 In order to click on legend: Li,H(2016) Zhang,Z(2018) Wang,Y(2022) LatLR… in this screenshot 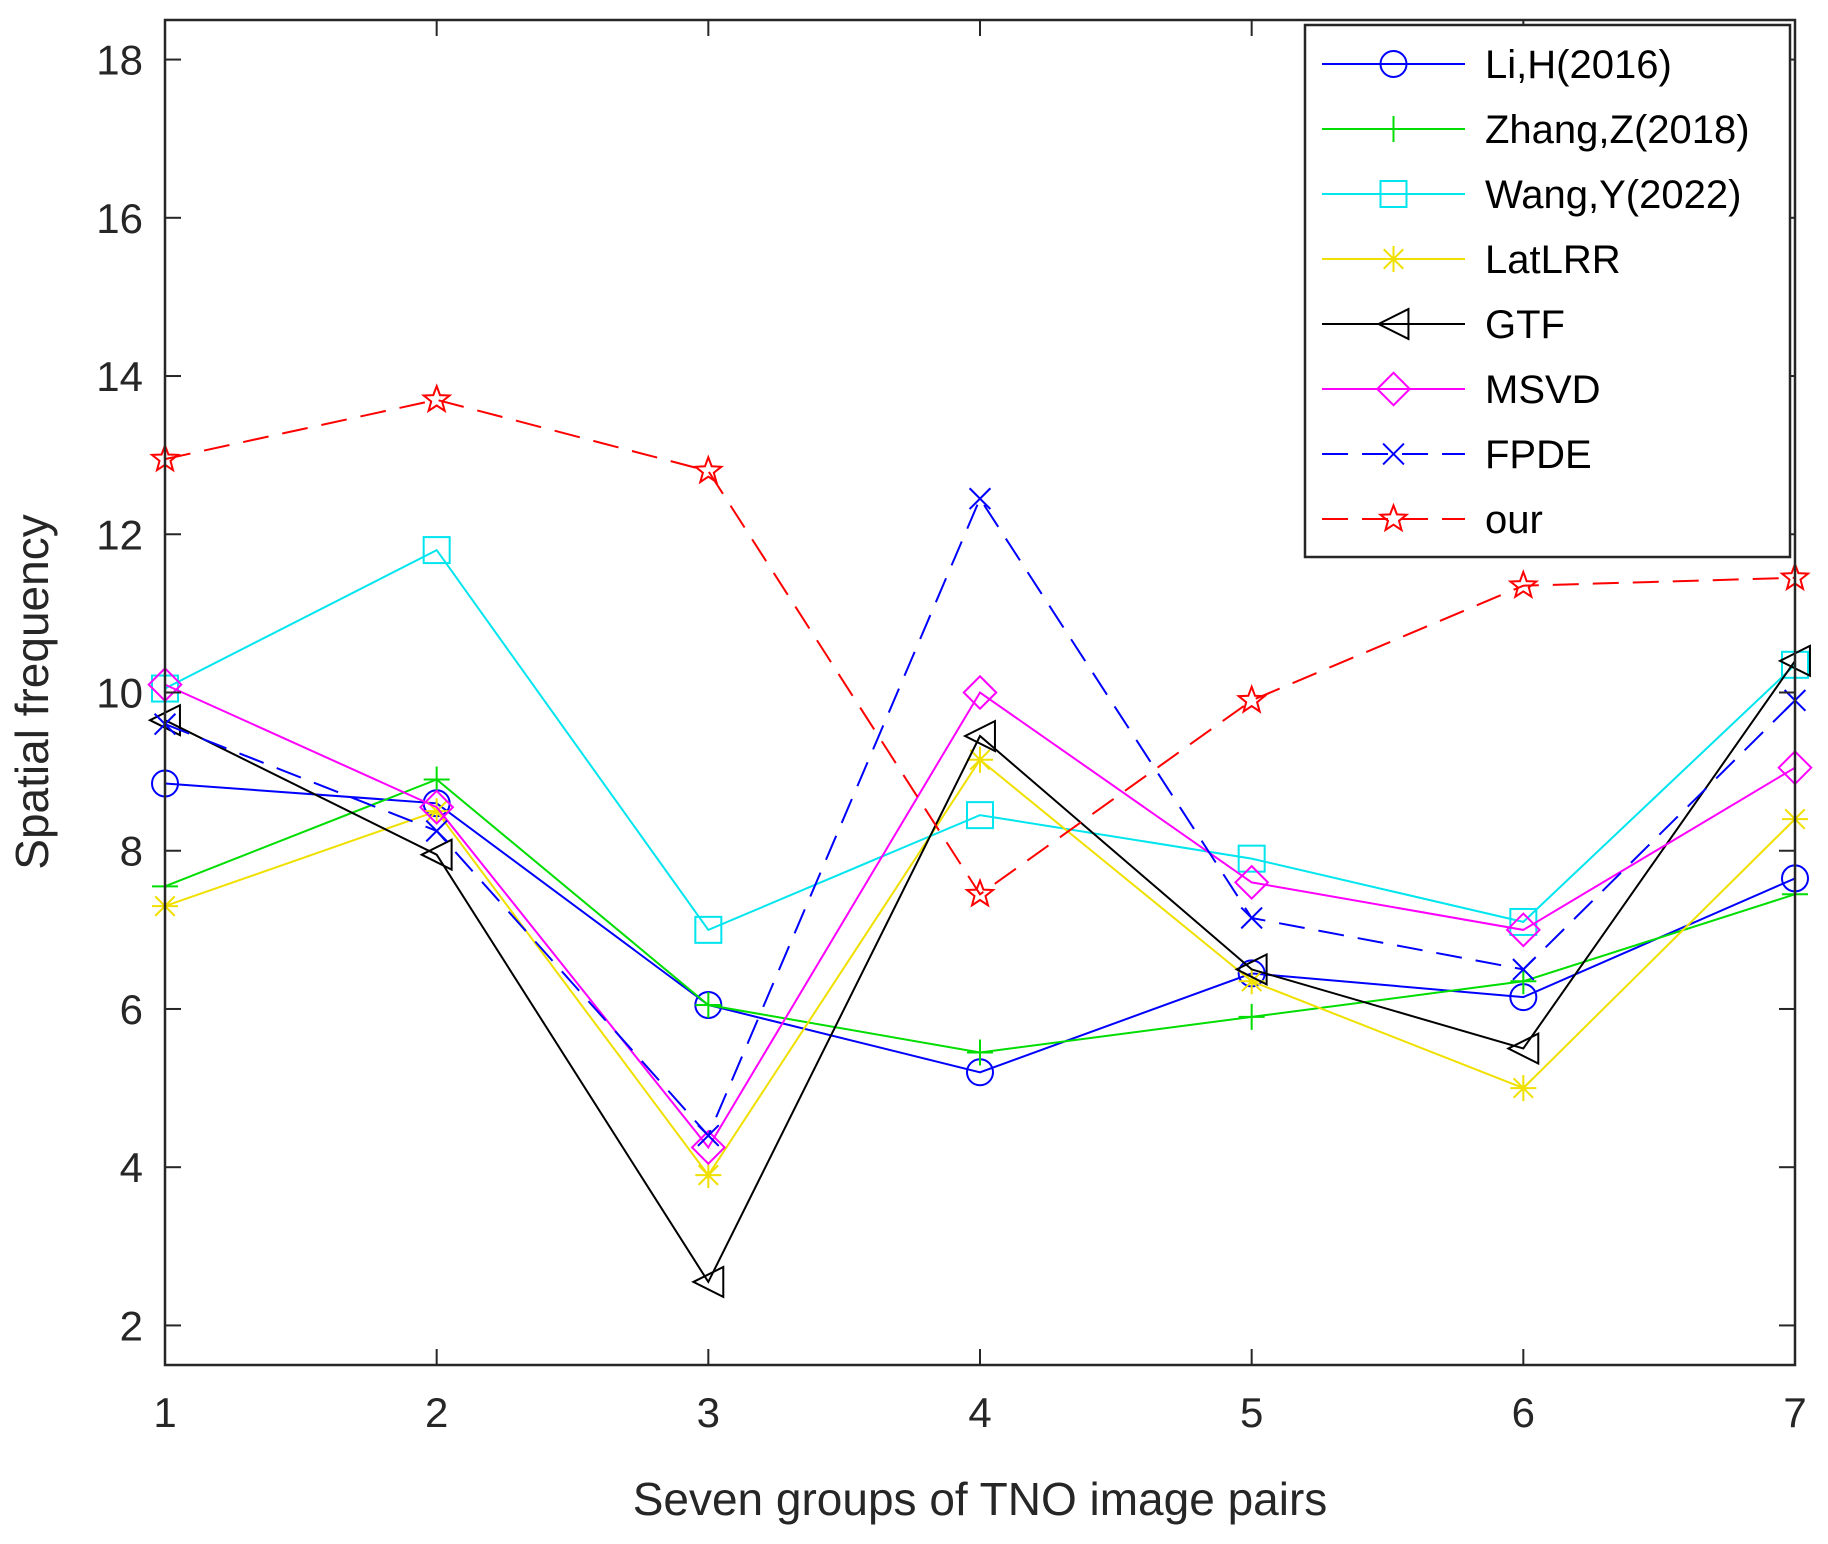, I will do `click(1547, 291)`.